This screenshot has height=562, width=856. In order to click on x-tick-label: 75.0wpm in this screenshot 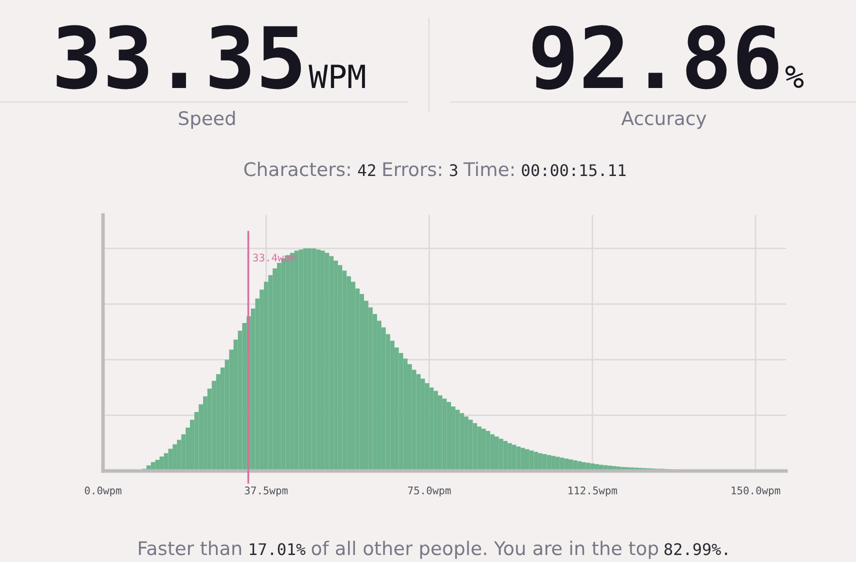, I will do `click(429, 491)`.